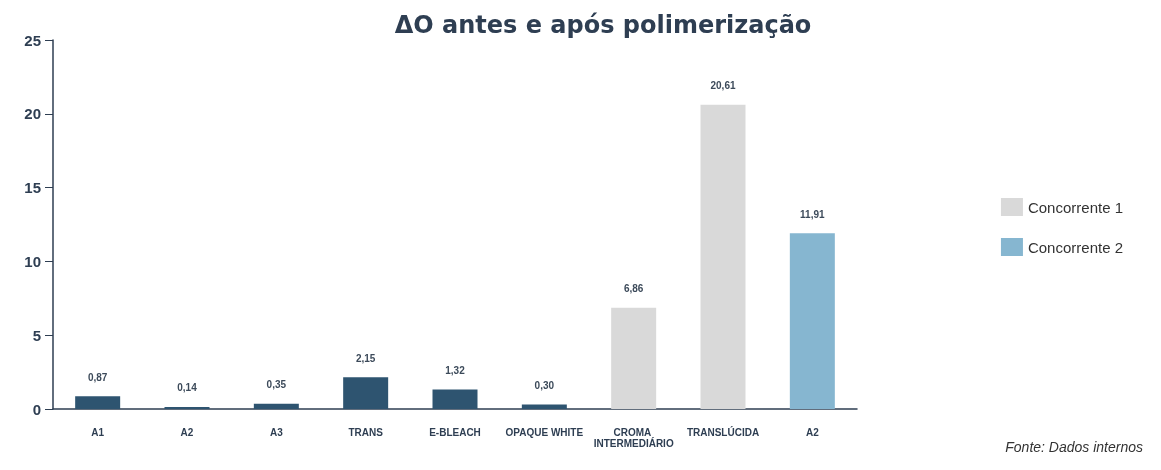 The image size is (1161, 470). Describe the element at coordinates (812, 214) in the screenshot. I see `data-label: 11,91` at that location.